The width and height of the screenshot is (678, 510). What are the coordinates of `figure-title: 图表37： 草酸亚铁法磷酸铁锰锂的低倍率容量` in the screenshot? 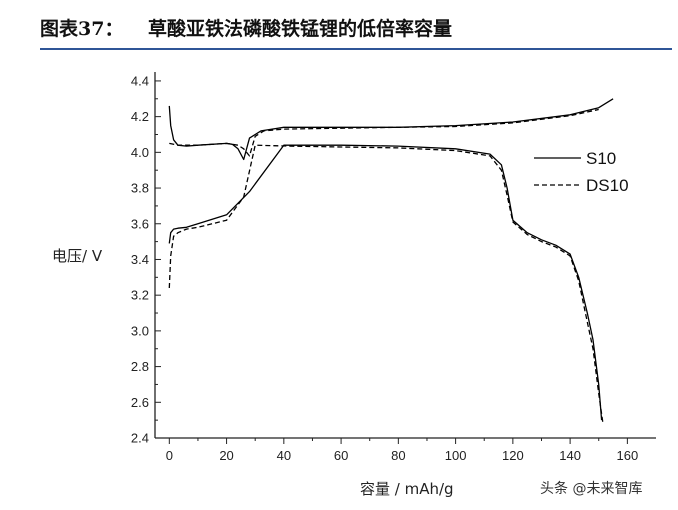 It's located at (356, 29).